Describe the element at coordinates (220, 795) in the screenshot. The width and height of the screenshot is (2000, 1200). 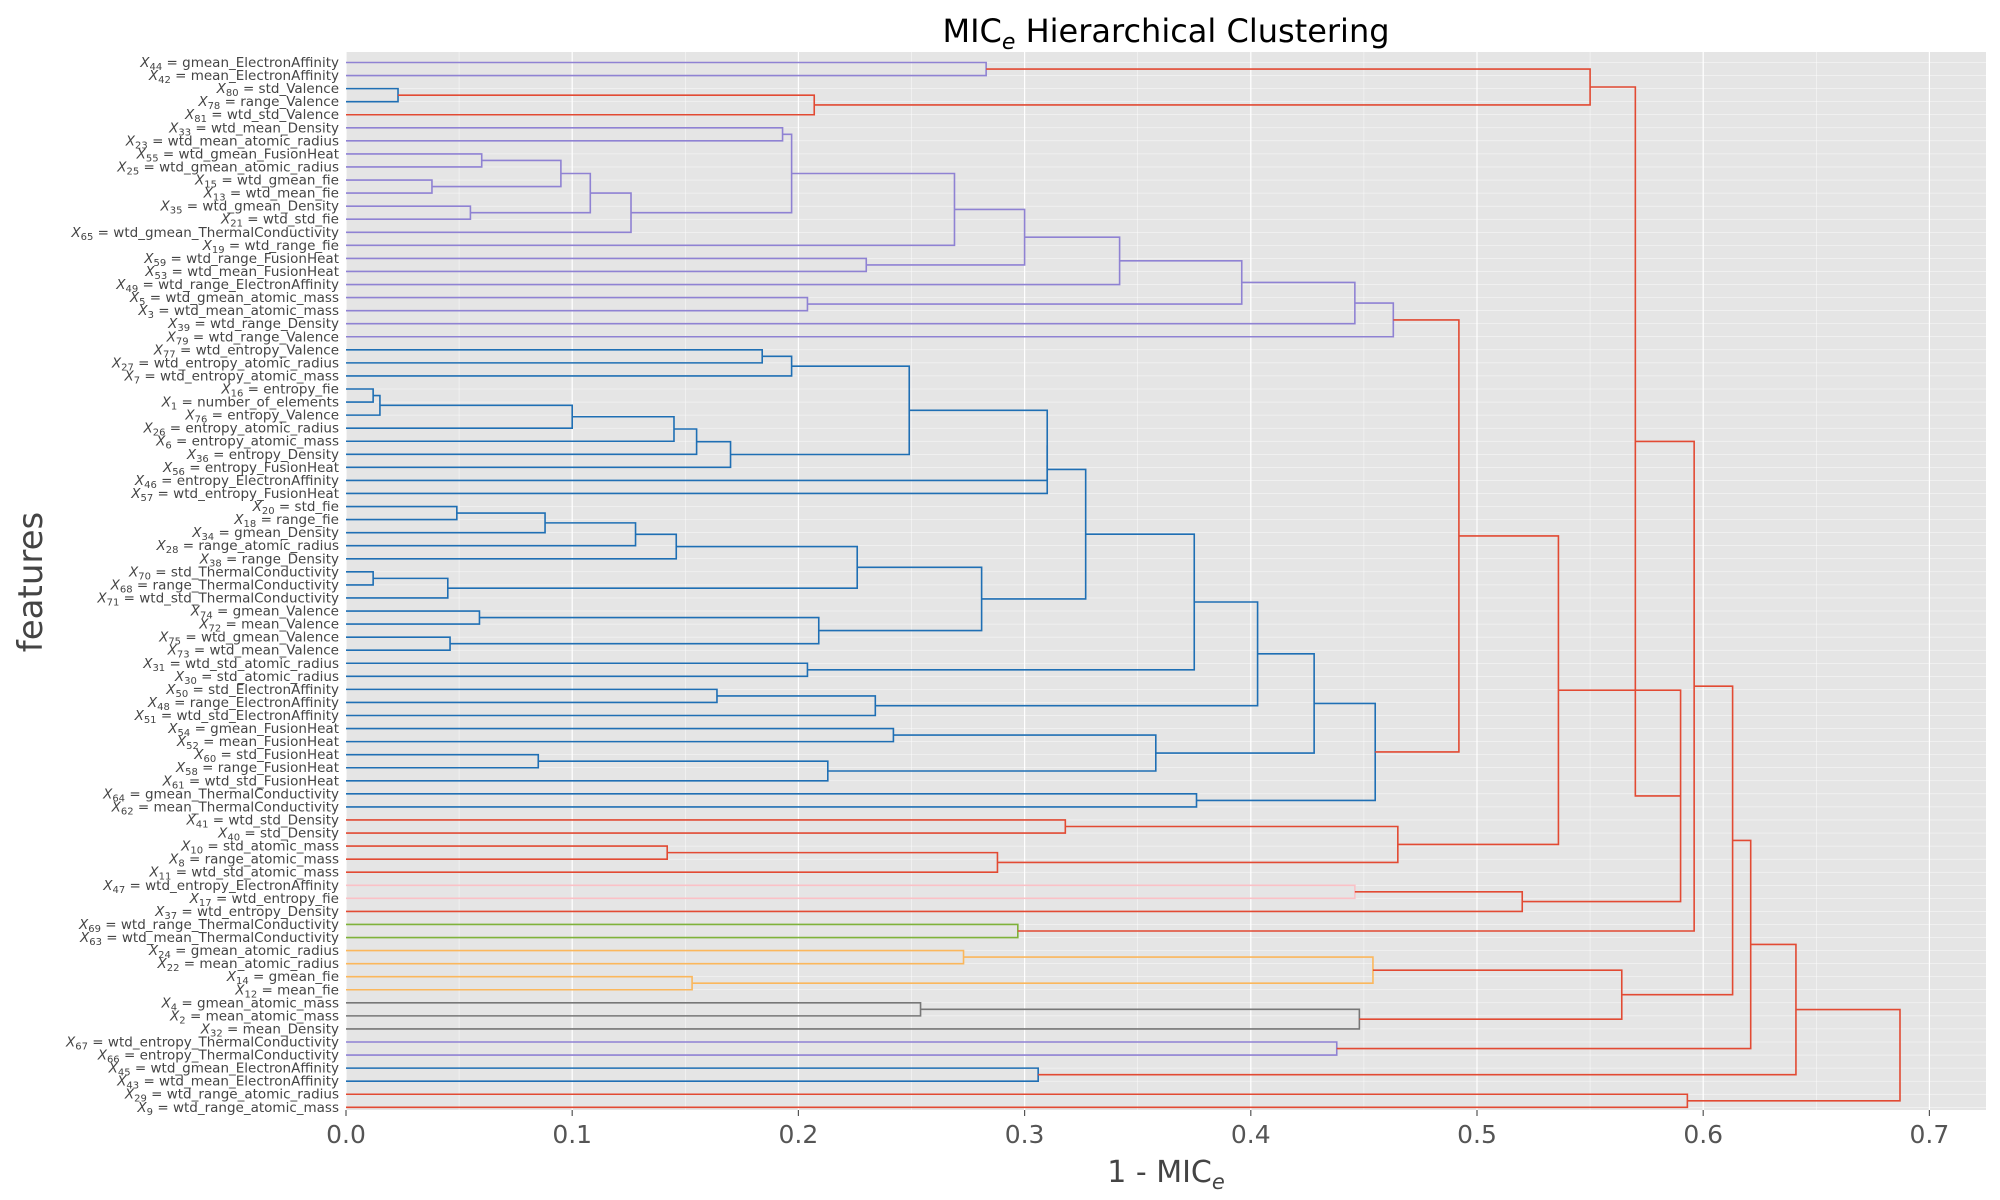
I see `leaf-label: X64 = gmean_ThermalConductivity` at that location.